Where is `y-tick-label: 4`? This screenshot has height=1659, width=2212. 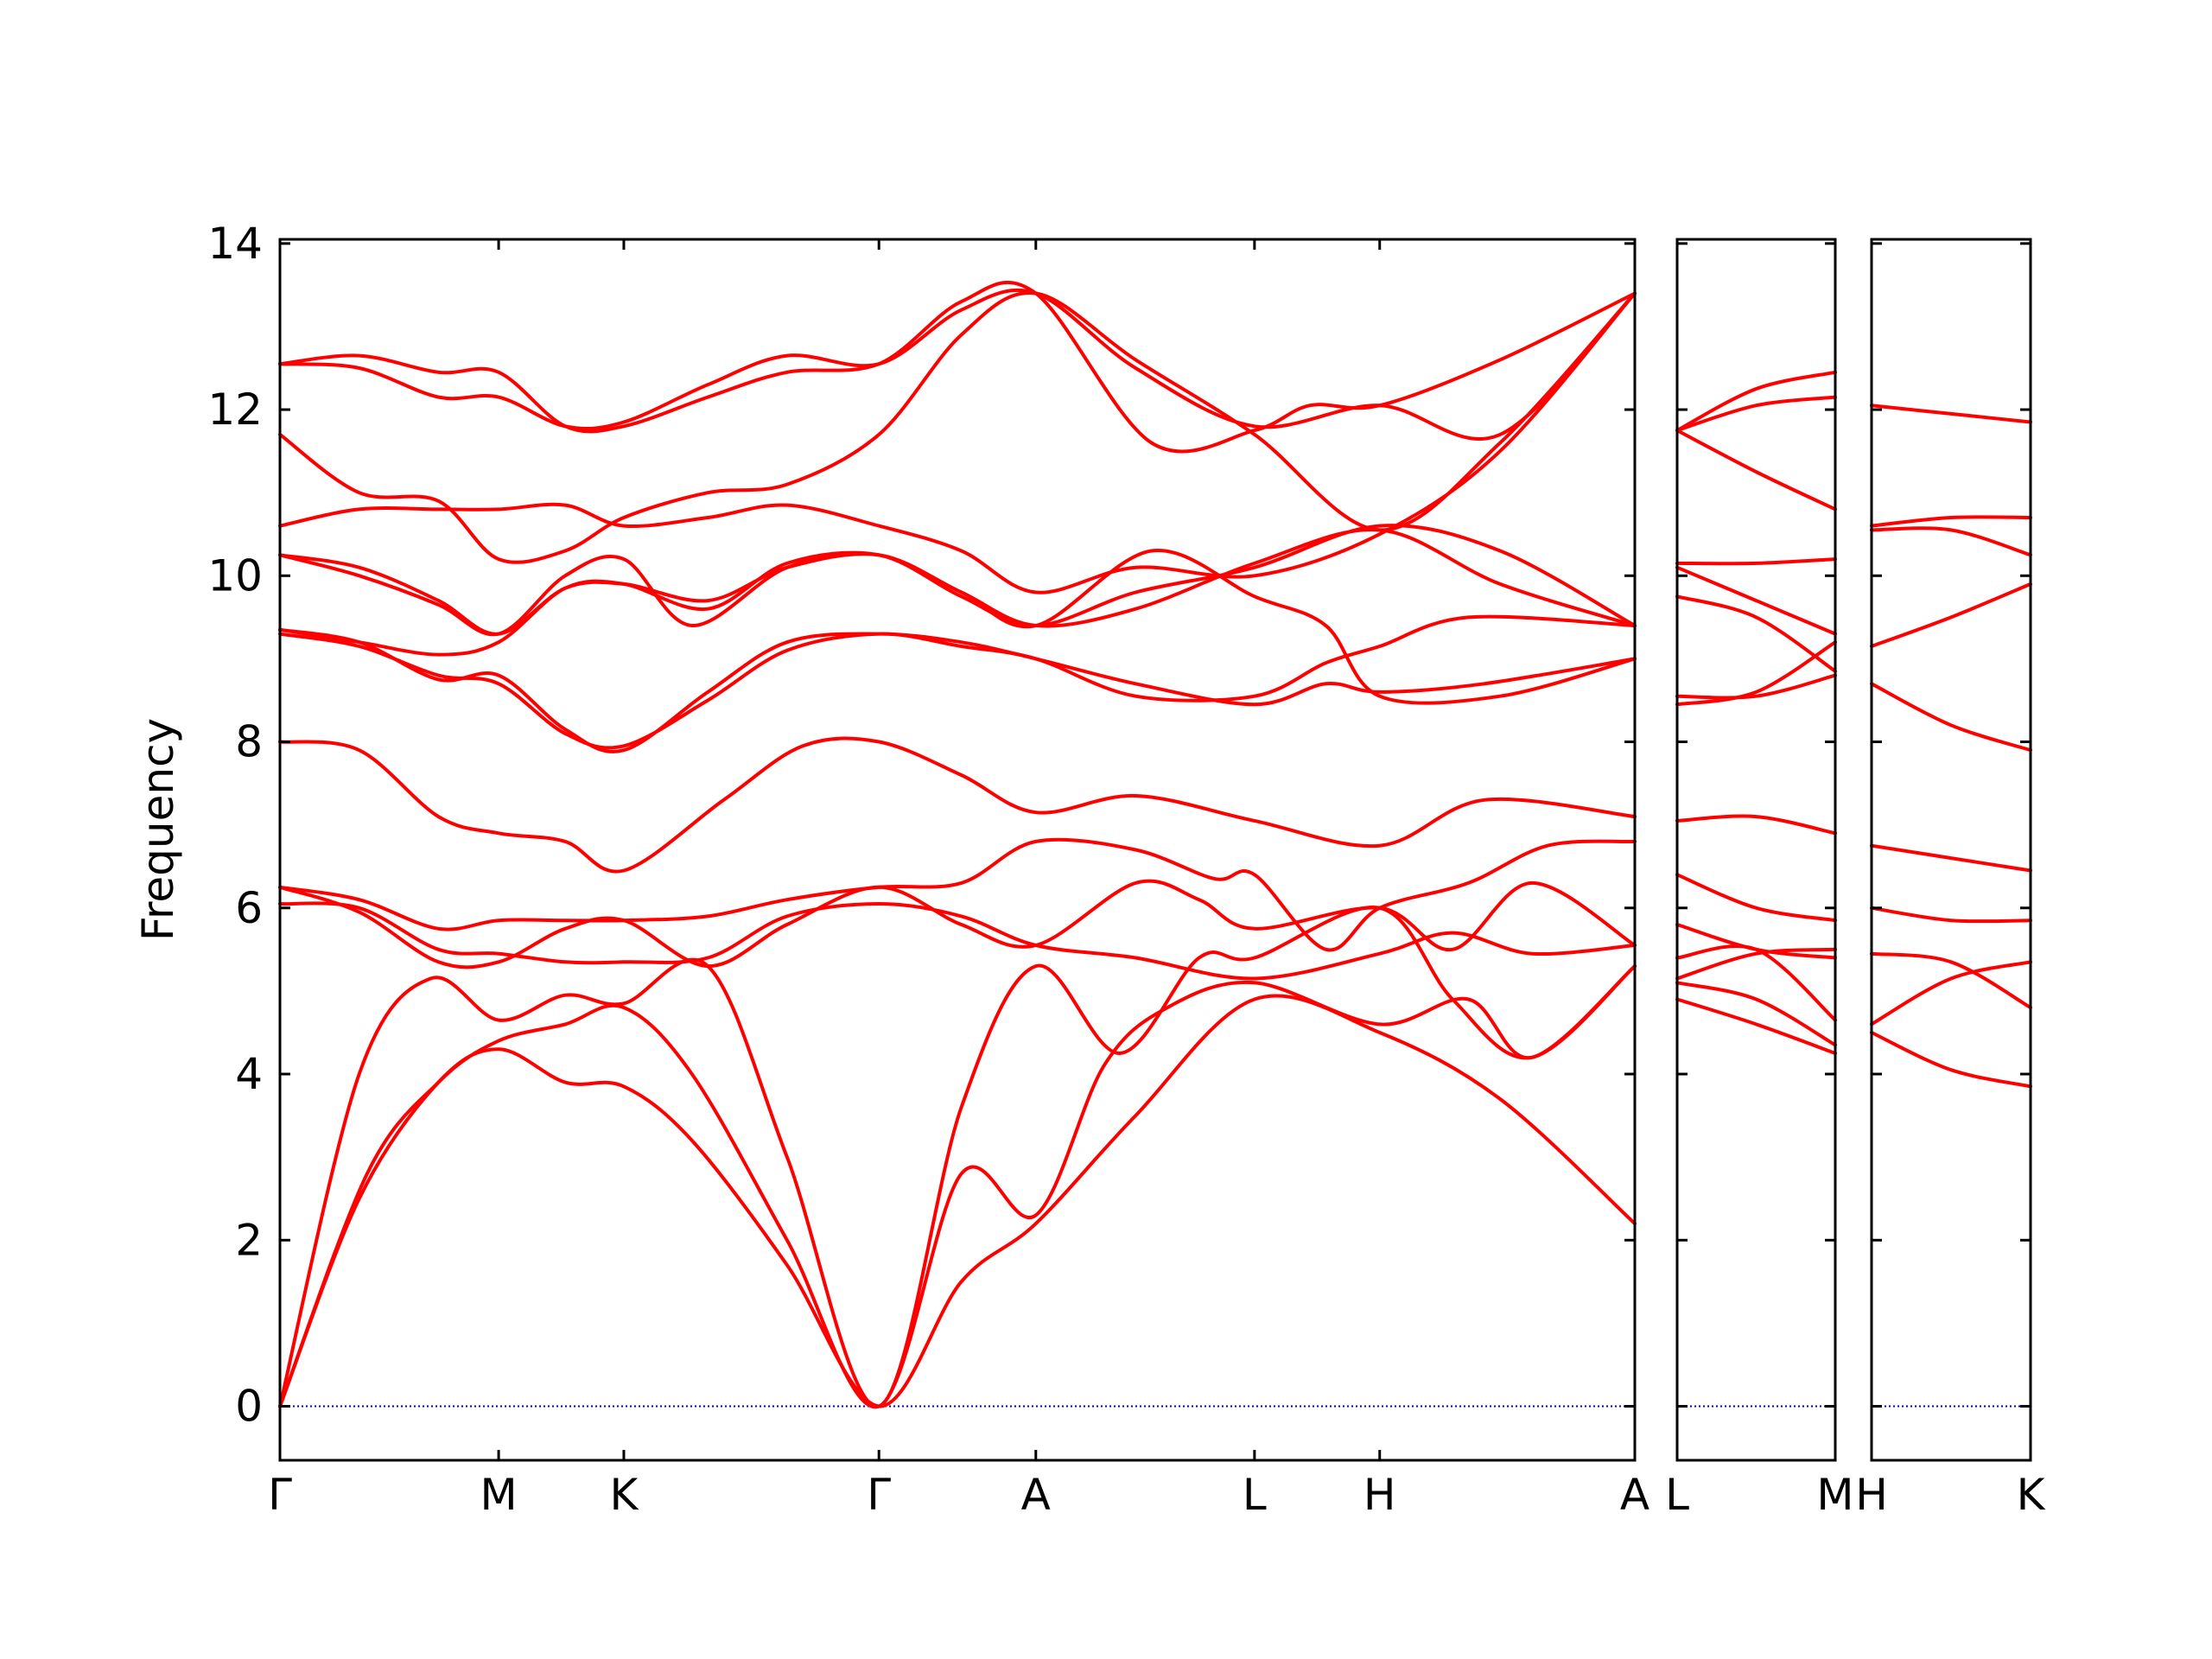
y-tick-label: 4 is located at coordinates (249, 1074).